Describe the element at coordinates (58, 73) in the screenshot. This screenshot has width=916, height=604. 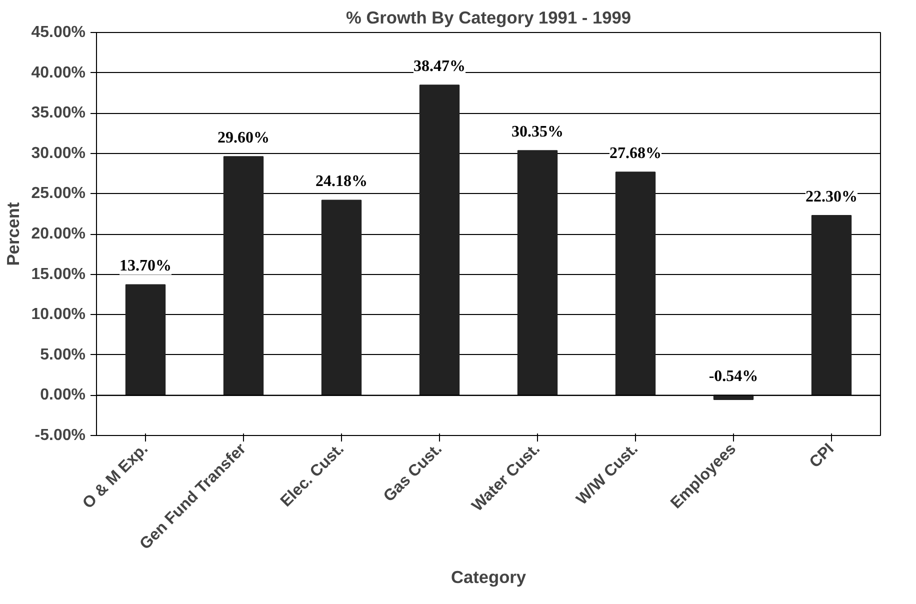
I see `y-tick-label: 40.00%` at that location.